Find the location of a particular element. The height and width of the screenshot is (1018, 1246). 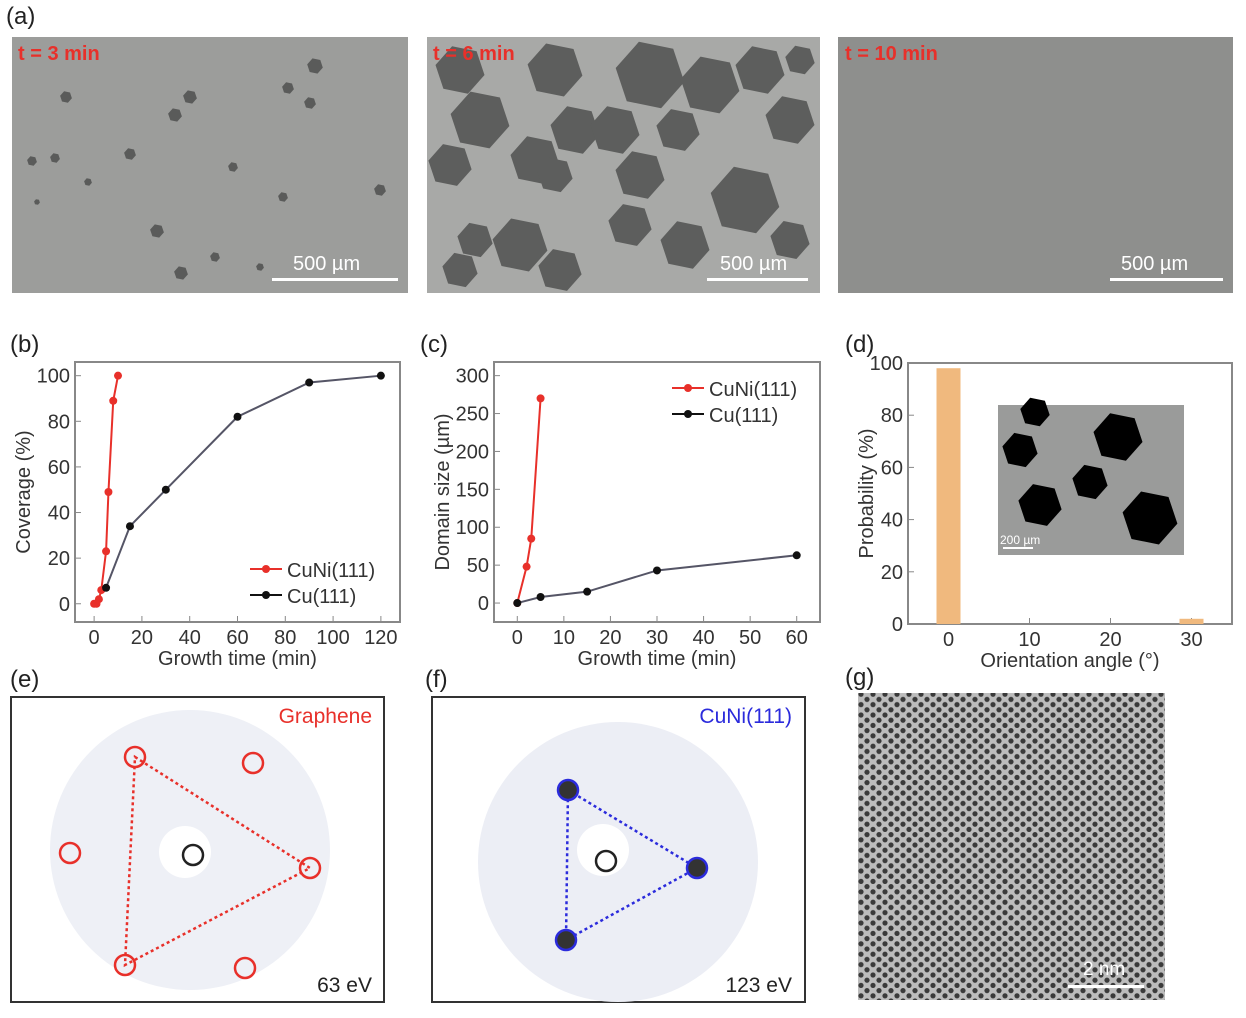

panel-label-a: (a) is located at coordinates (20, 16).